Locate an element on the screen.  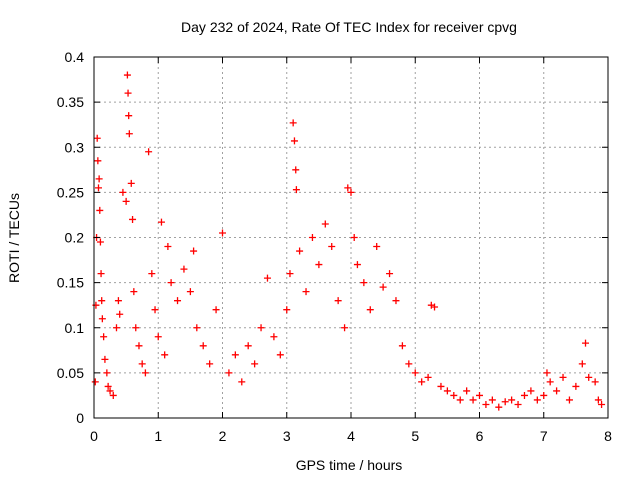
y-tick-label: 0.25 is located at coordinates (70, 192).